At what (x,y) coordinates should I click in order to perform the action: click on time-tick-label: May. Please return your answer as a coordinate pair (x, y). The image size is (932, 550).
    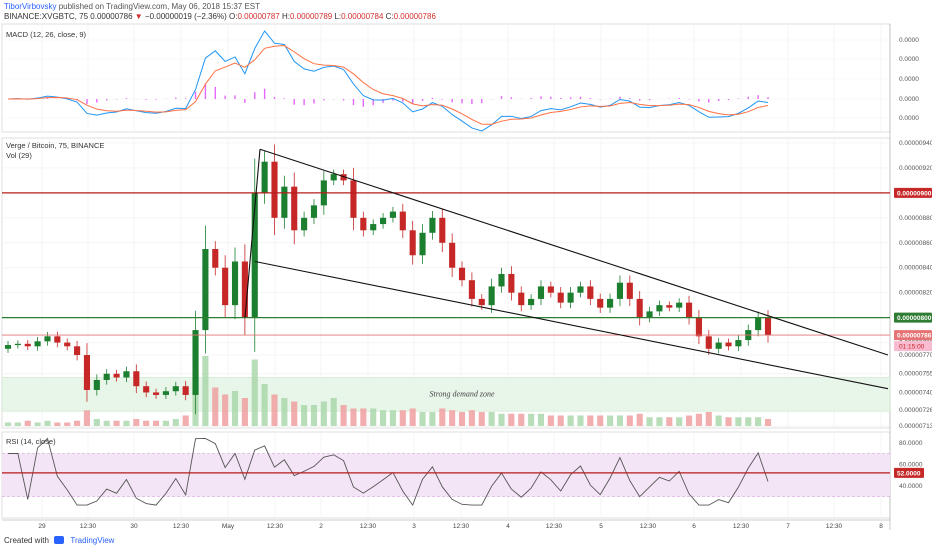
    Looking at the image, I should click on (228, 526).